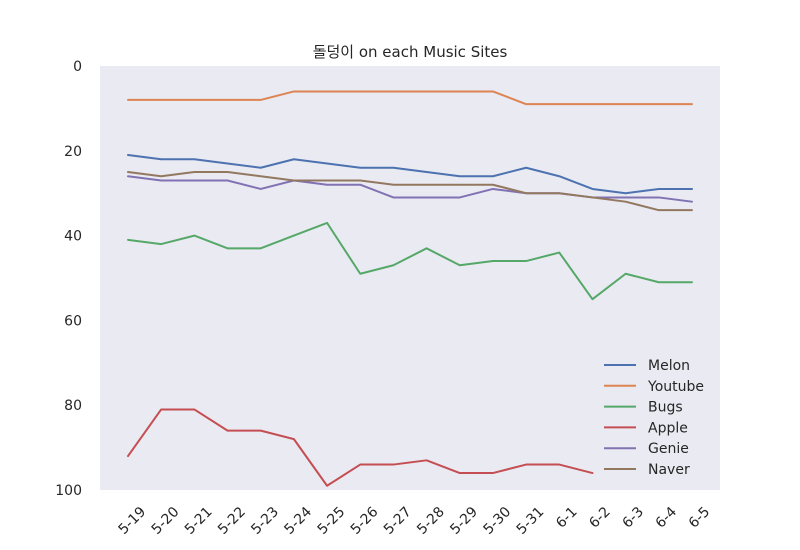  I want to click on series-line-bugs, so click(410, 261).